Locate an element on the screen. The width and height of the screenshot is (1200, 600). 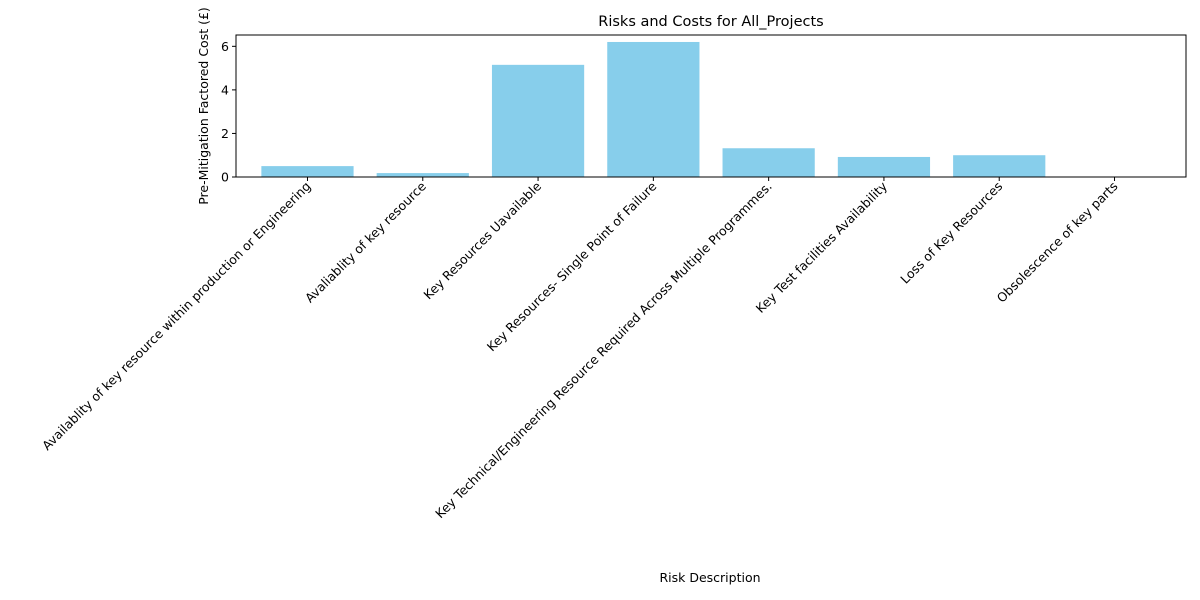
y-tick-label: 2 is located at coordinates (225, 133).